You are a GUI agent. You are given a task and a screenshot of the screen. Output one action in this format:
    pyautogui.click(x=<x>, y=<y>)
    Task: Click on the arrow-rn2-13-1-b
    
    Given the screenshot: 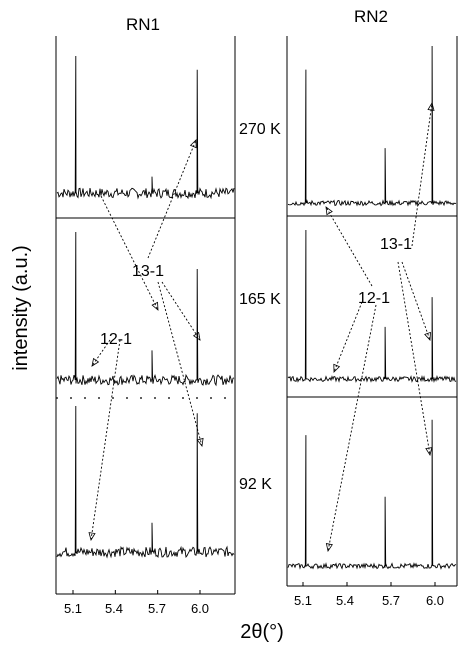 What is the action you would take?
    pyautogui.click(x=416, y=301)
    